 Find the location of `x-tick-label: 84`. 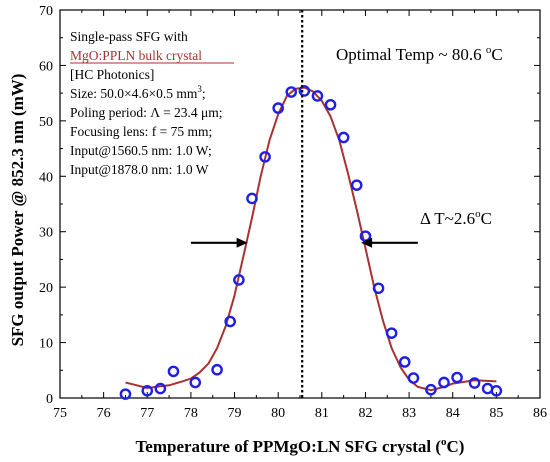

x-tick-label: 84 is located at coordinates (453, 413).